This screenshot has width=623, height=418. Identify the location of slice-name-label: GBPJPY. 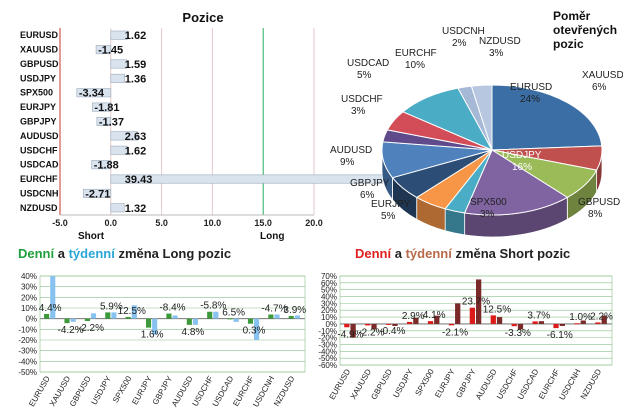
(370, 183).